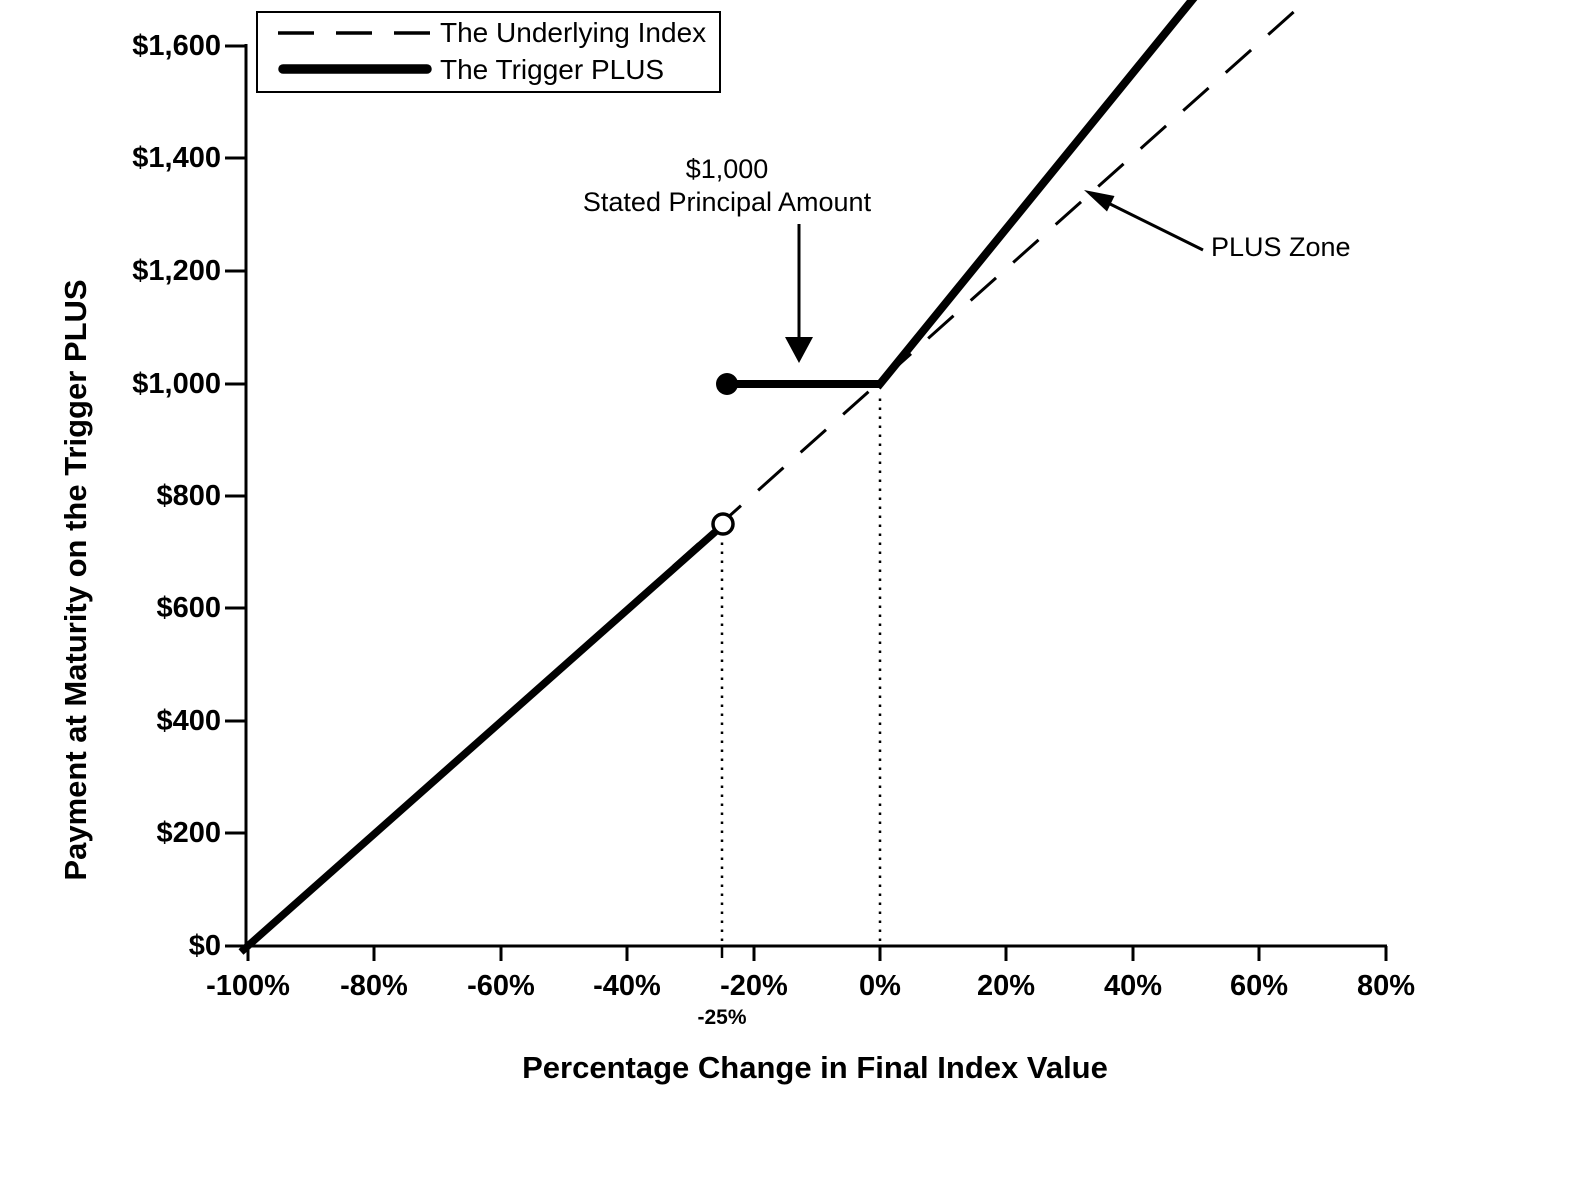 The image size is (1572, 1188). I want to click on y-tick-label-1200: $1,200, so click(176, 271).